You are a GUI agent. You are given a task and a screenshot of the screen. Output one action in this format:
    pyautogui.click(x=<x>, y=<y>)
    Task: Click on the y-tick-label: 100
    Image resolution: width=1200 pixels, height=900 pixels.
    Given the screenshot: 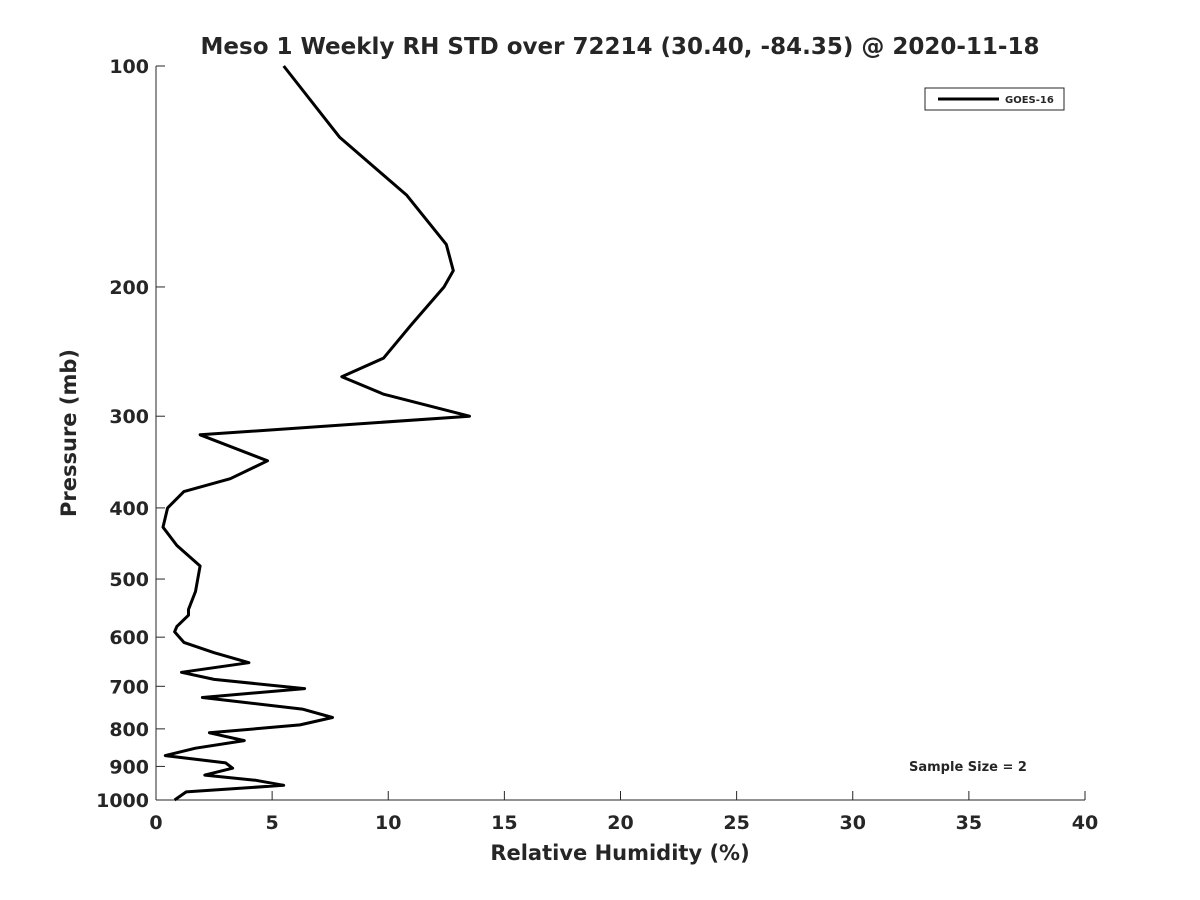 What is the action you would take?
    pyautogui.click(x=129, y=67)
    